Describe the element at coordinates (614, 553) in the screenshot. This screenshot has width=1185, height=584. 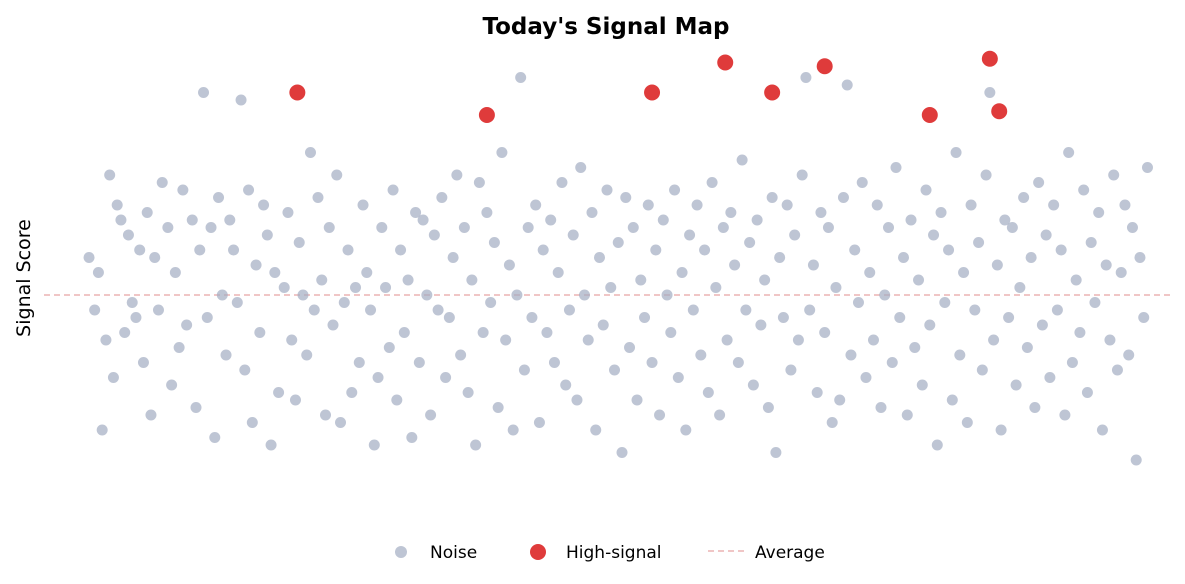
I see `legend-label-high-signal: High-signal` at that location.